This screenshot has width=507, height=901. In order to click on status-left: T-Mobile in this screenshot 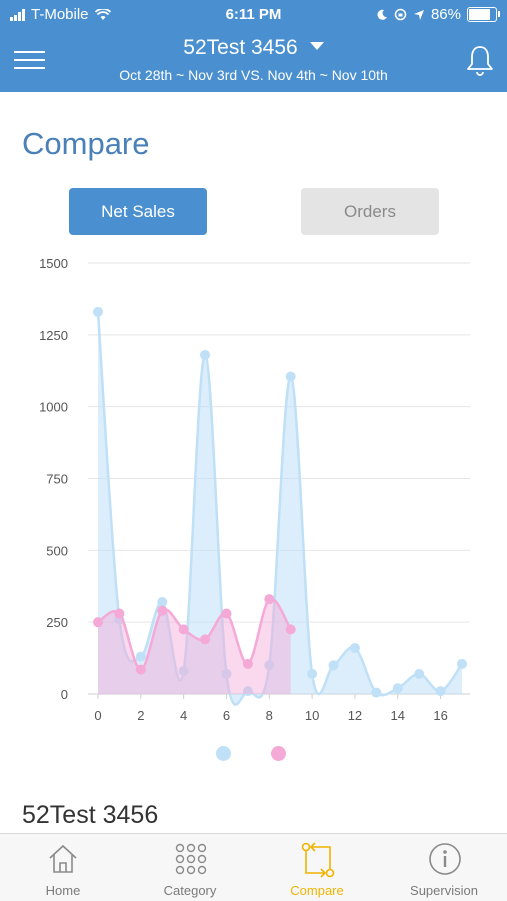, I will do `click(60, 14)`.